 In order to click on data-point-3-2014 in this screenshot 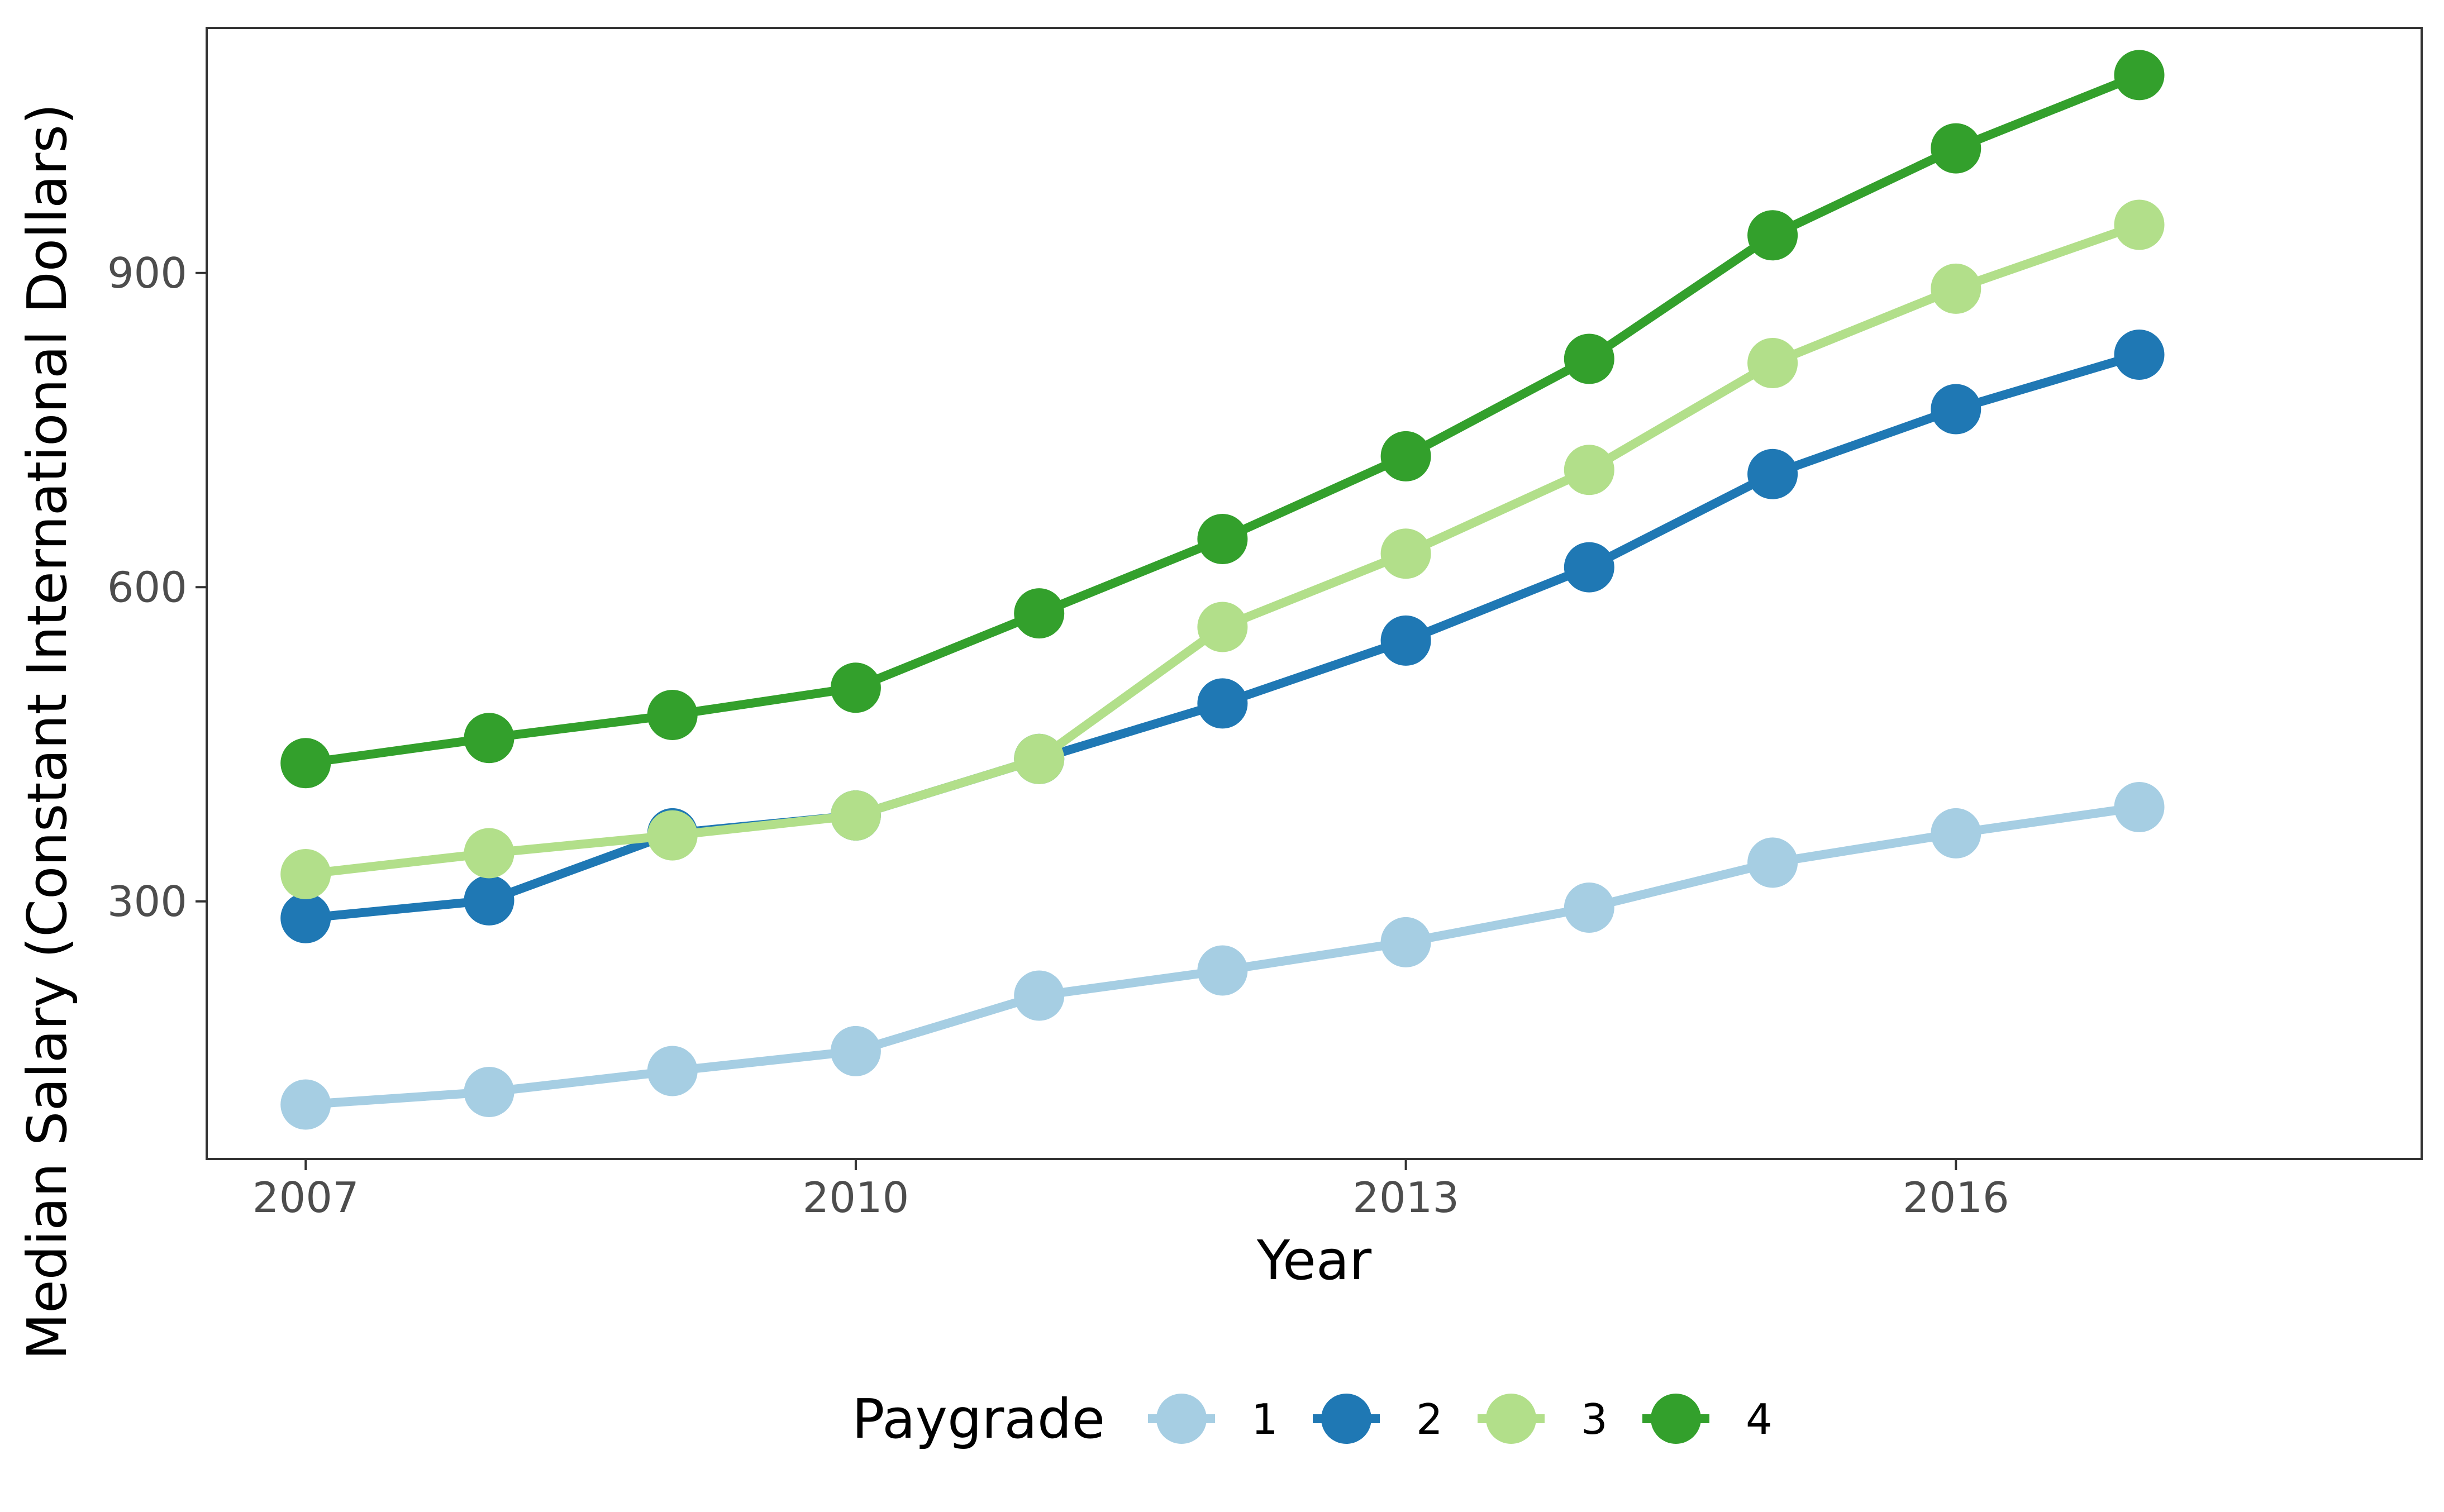, I will do `click(1589, 470)`.